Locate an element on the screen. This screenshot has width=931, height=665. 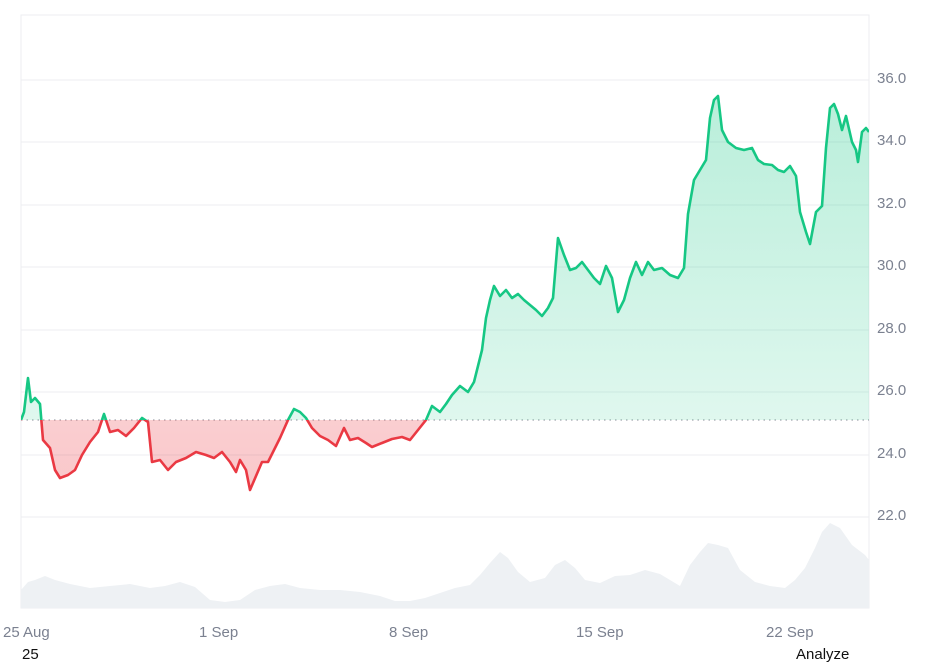
x-tick: 15 Sep is located at coordinates (600, 632).